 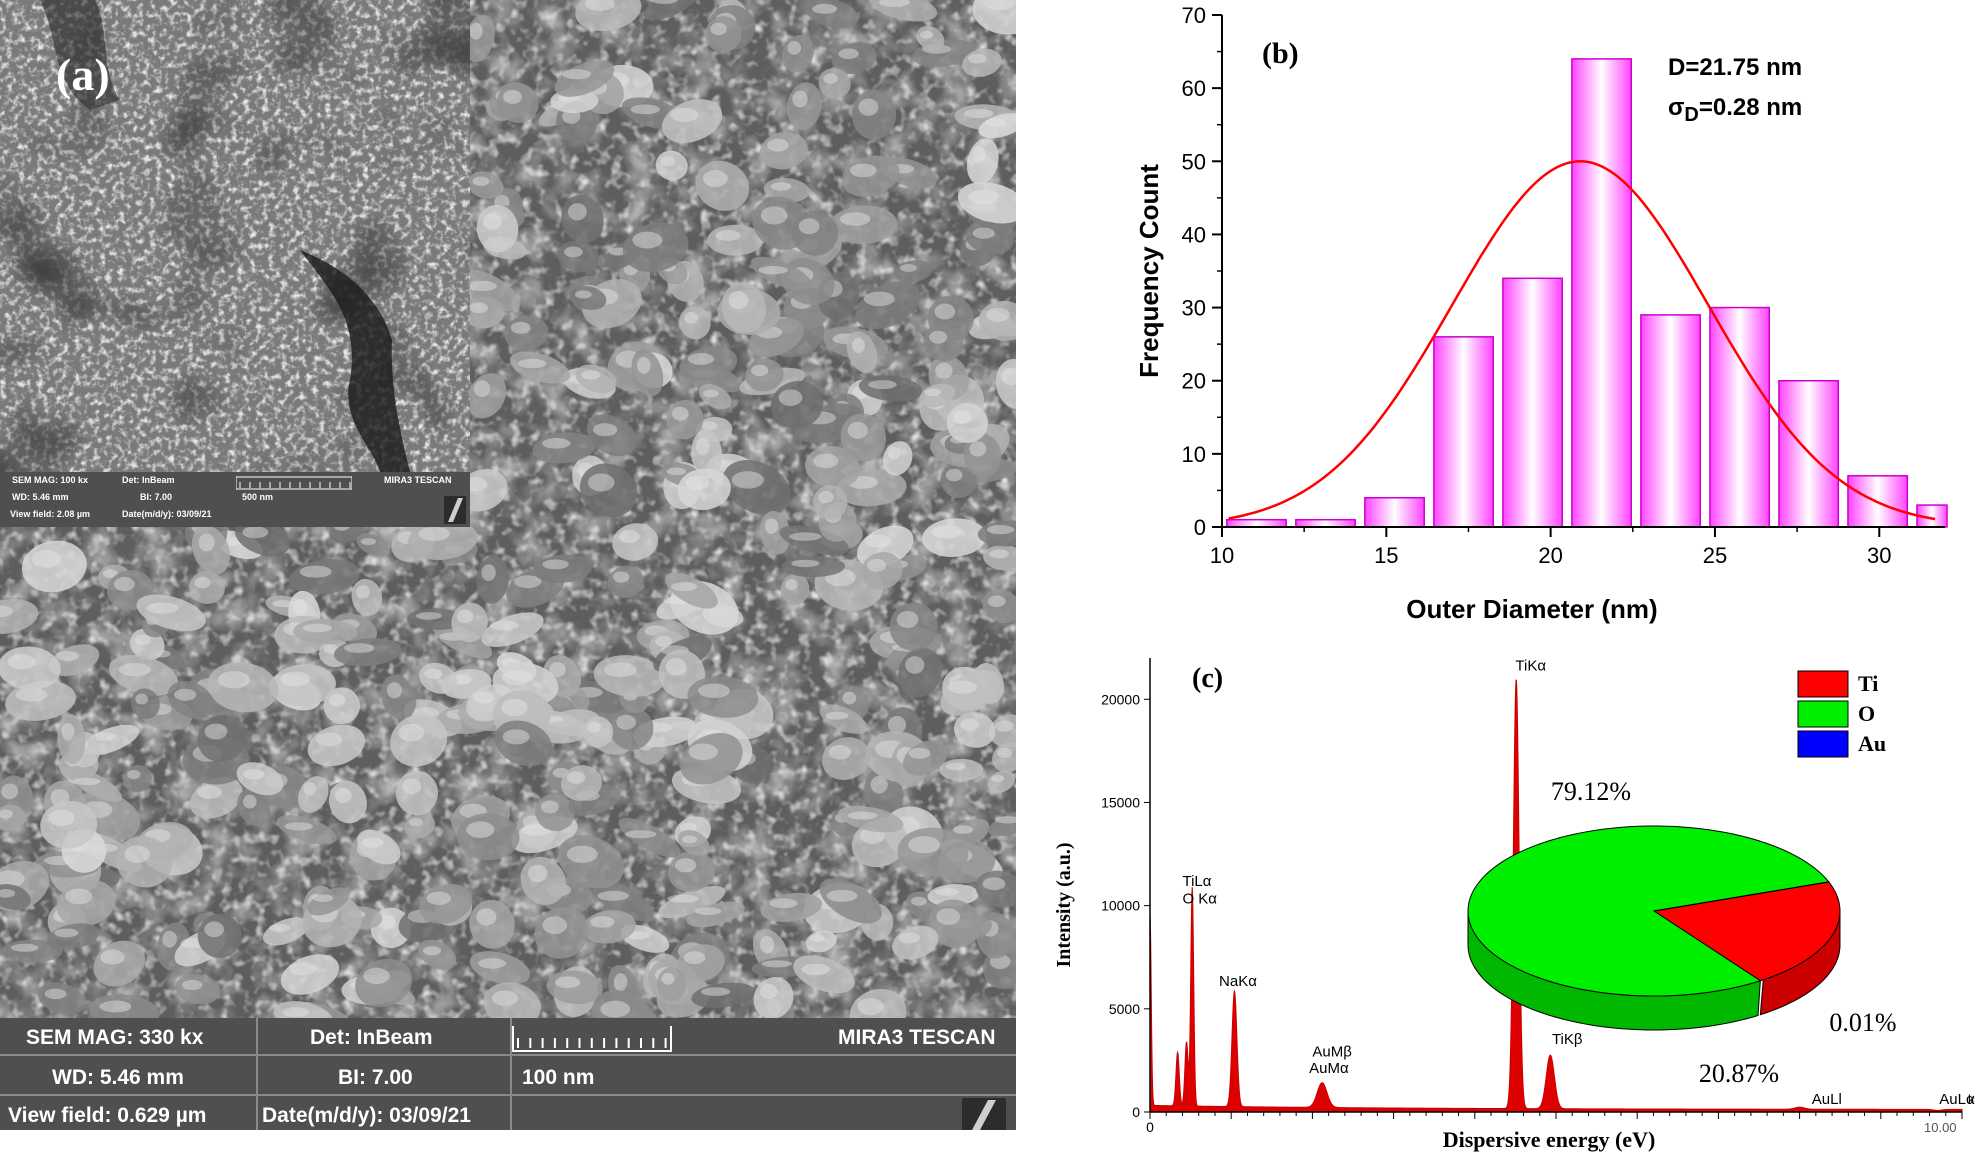 What do you see at coordinates (294, 483) in the screenshot?
I see `inset-scale-bar` at bounding box center [294, 483].